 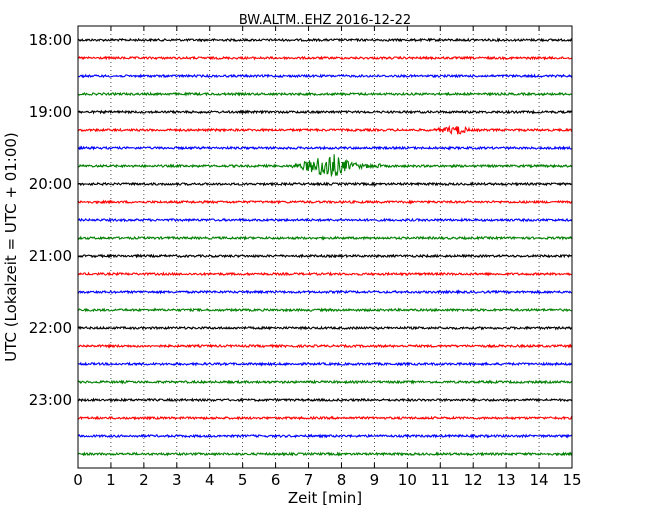 What do you see at coordinates (50, 112) in the screenshot?
I see `y-tick-label-1: 19:00` at bounding box center [50, 112].